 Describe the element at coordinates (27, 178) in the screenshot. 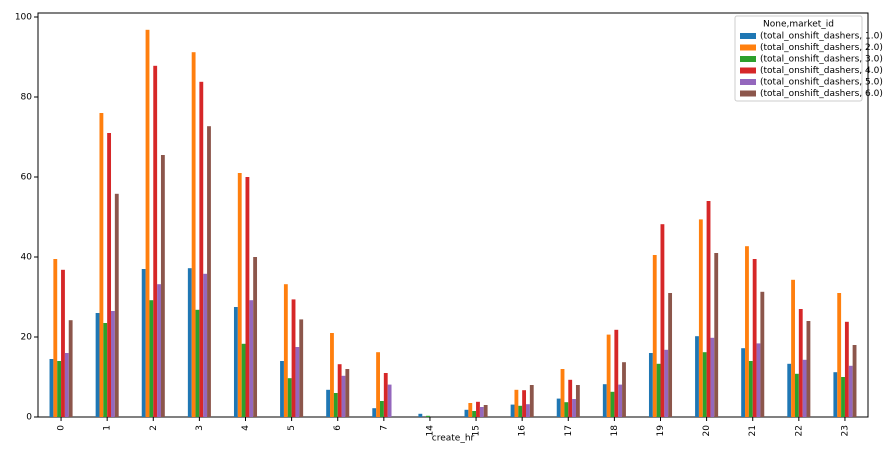

I see `y-tick-label: 60` at that location.